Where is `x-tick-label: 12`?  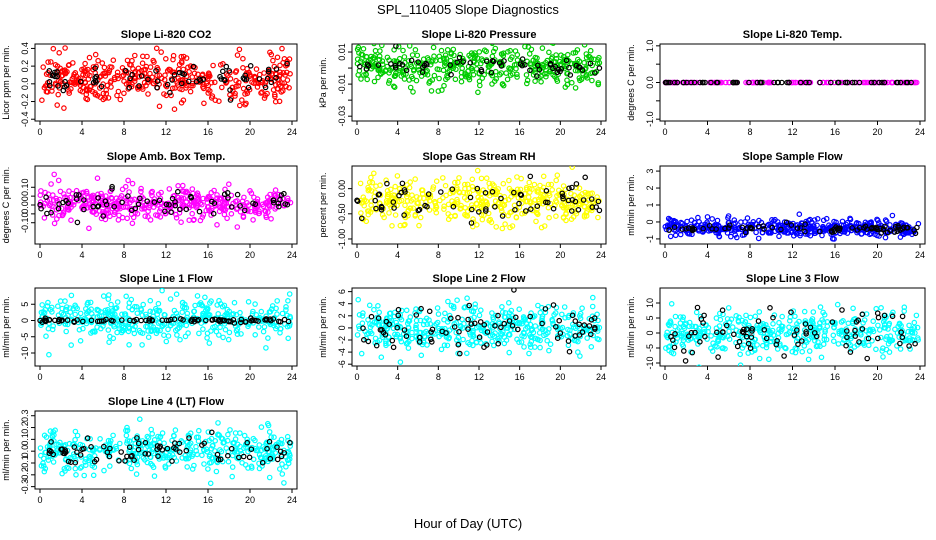 x-tick-label: 12 is located at coordinates (792, 132).